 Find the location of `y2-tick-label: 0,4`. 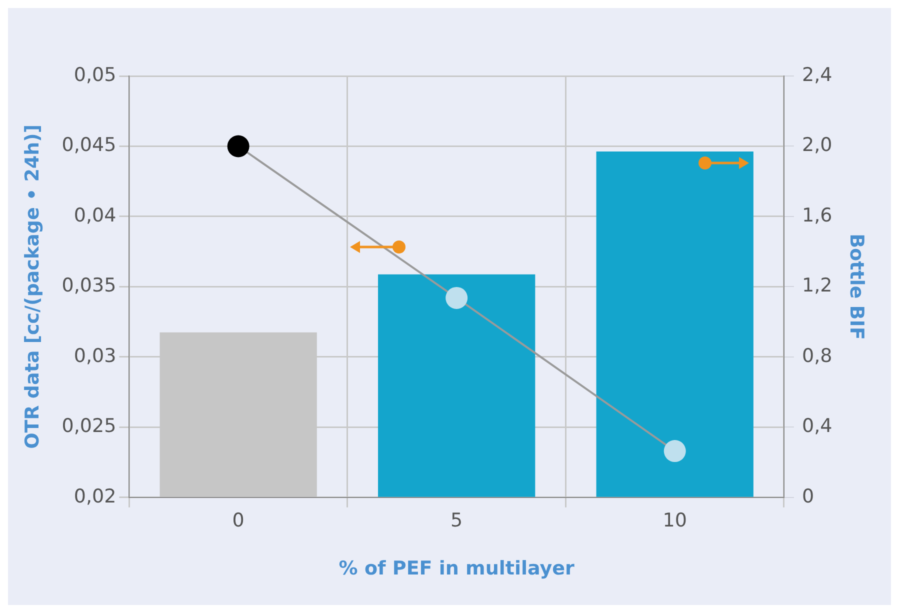

y2-tick-label: 0,4 is located at coordinates (817, 426).